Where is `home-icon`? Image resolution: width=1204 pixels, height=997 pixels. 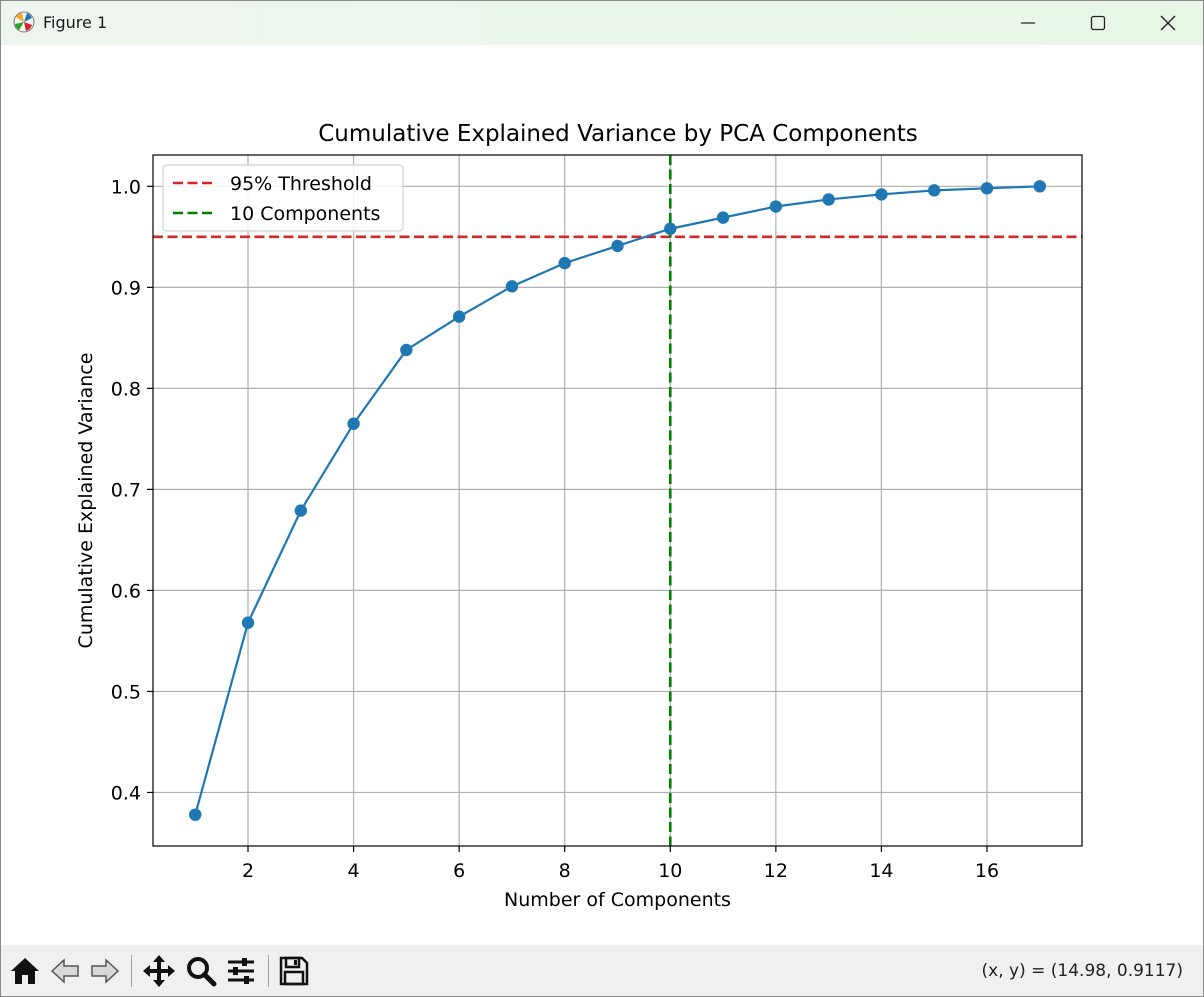 home-icon is located at coordinates (25, 971).